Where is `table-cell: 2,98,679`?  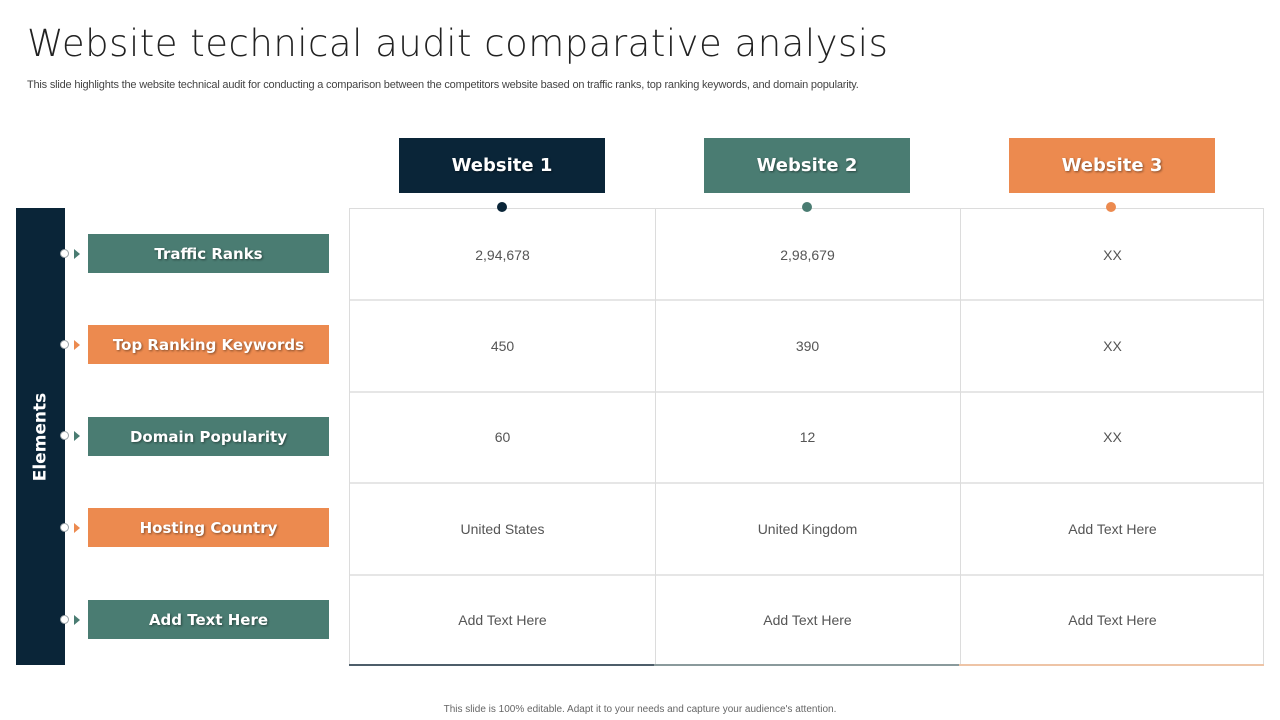 table-cell: 2,98,679 is located at coordinates (807, 254).